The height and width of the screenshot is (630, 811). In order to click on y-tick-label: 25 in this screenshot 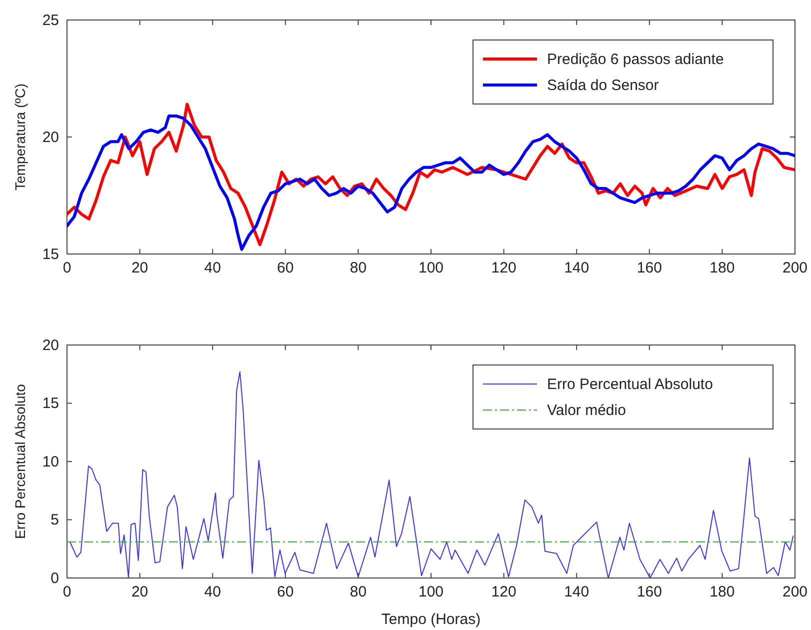, I will do `click(50, 20)`.